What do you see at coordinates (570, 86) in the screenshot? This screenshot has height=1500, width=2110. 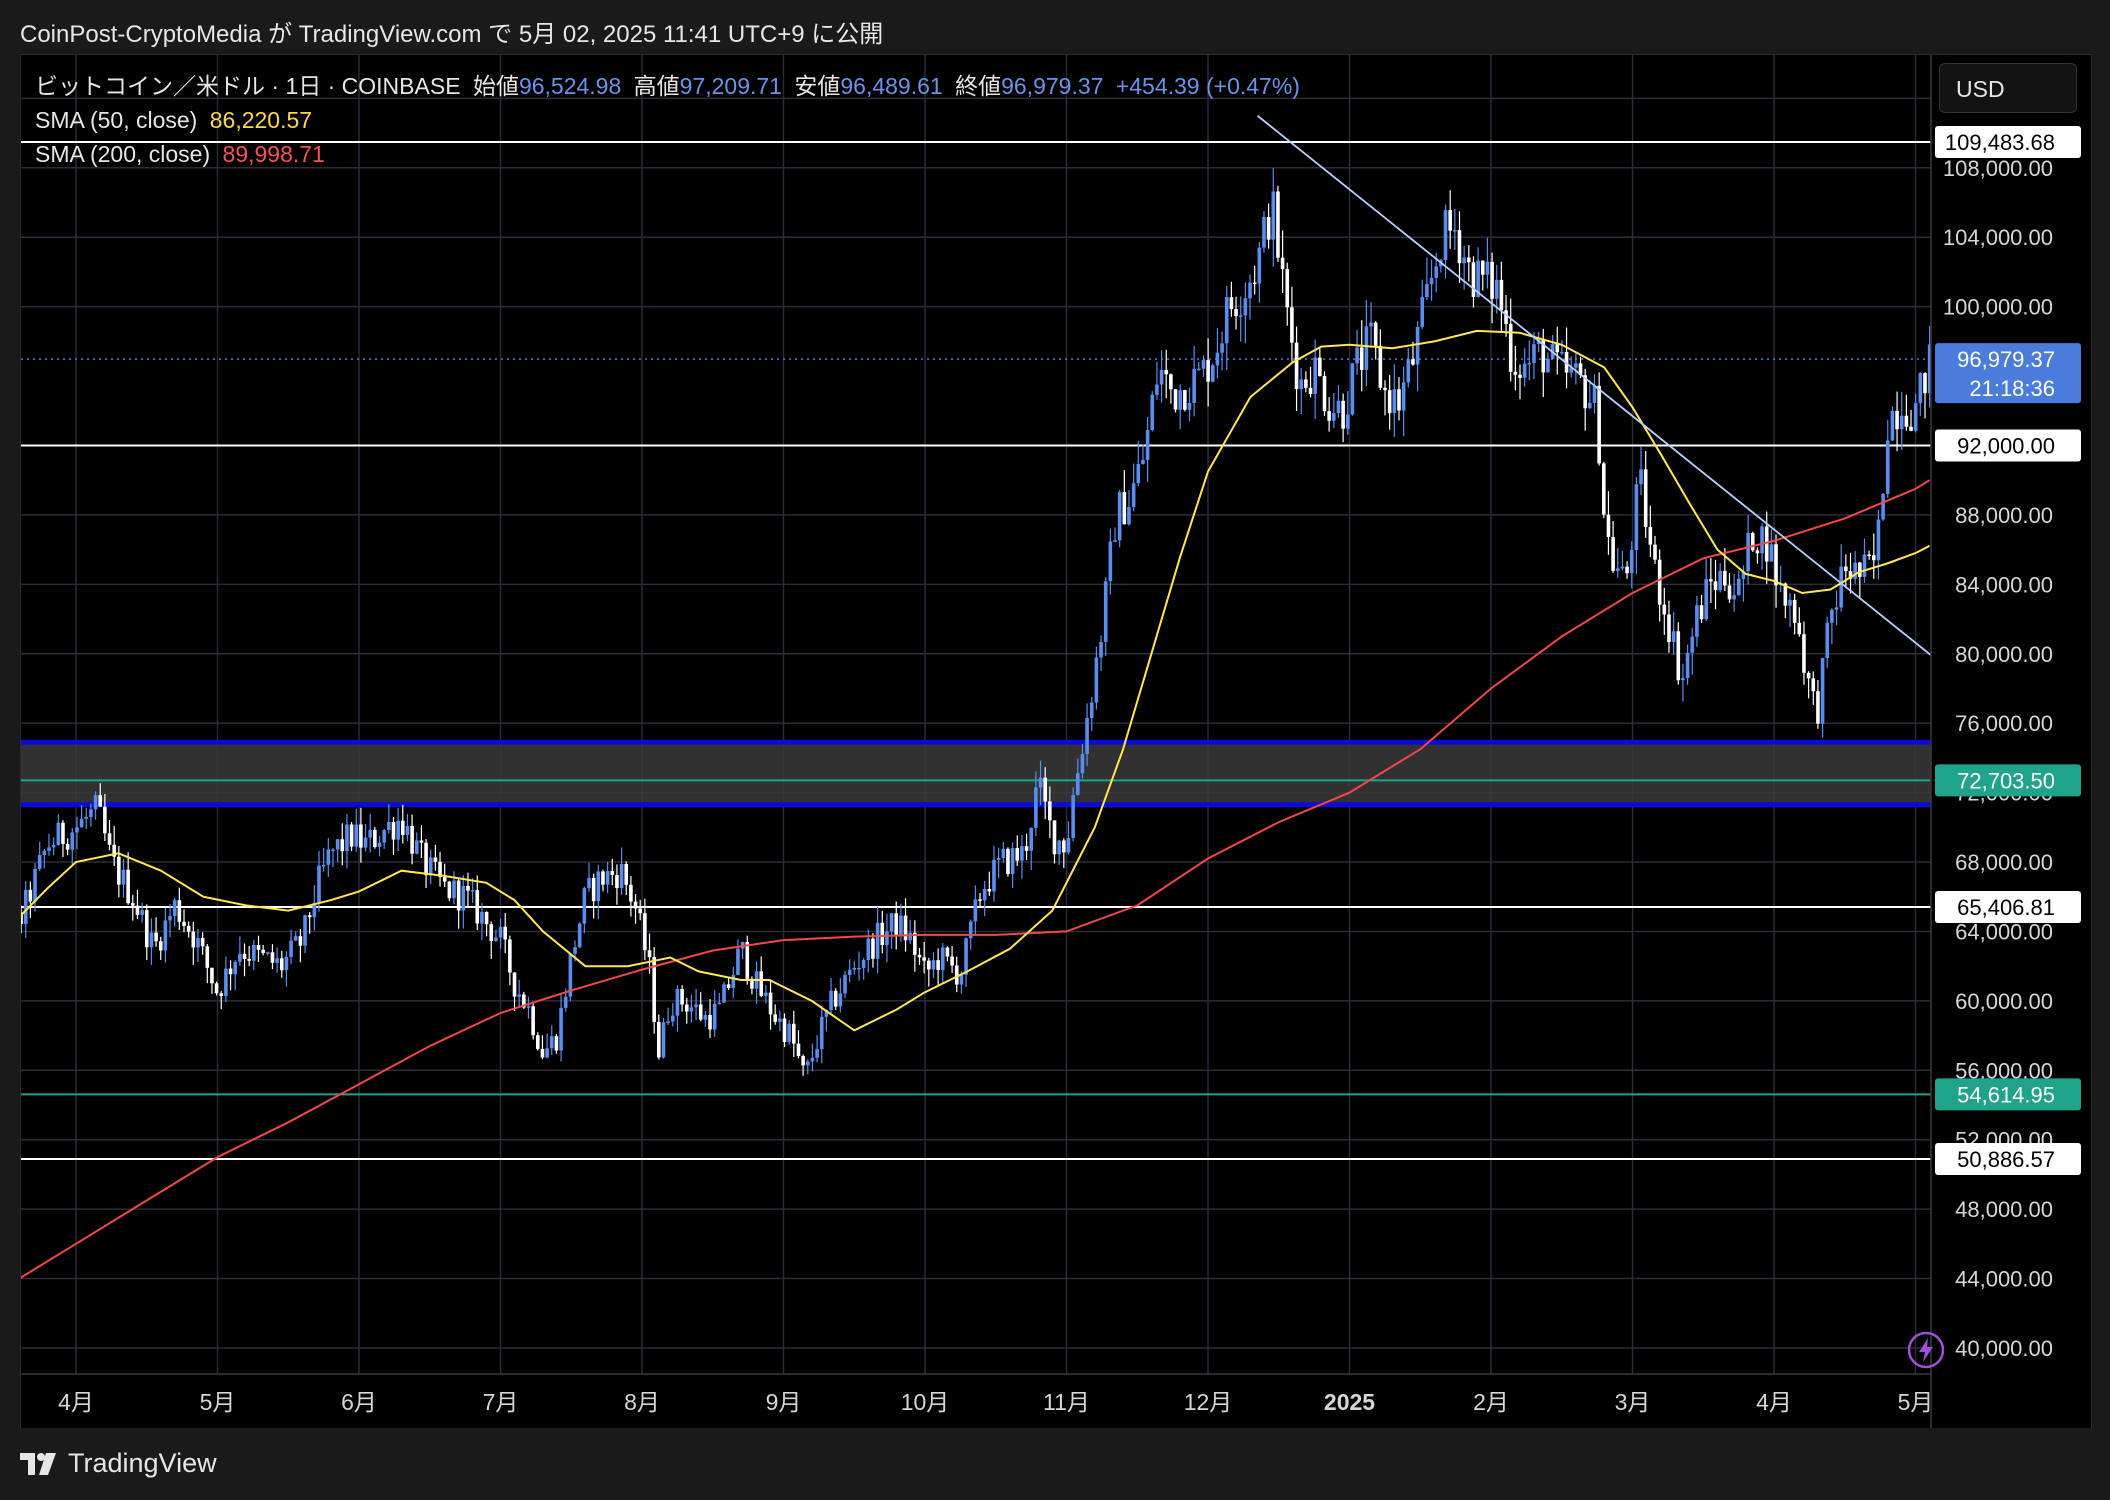 I see `legend-open: 96,524.98` at bounding box center [570, 86].